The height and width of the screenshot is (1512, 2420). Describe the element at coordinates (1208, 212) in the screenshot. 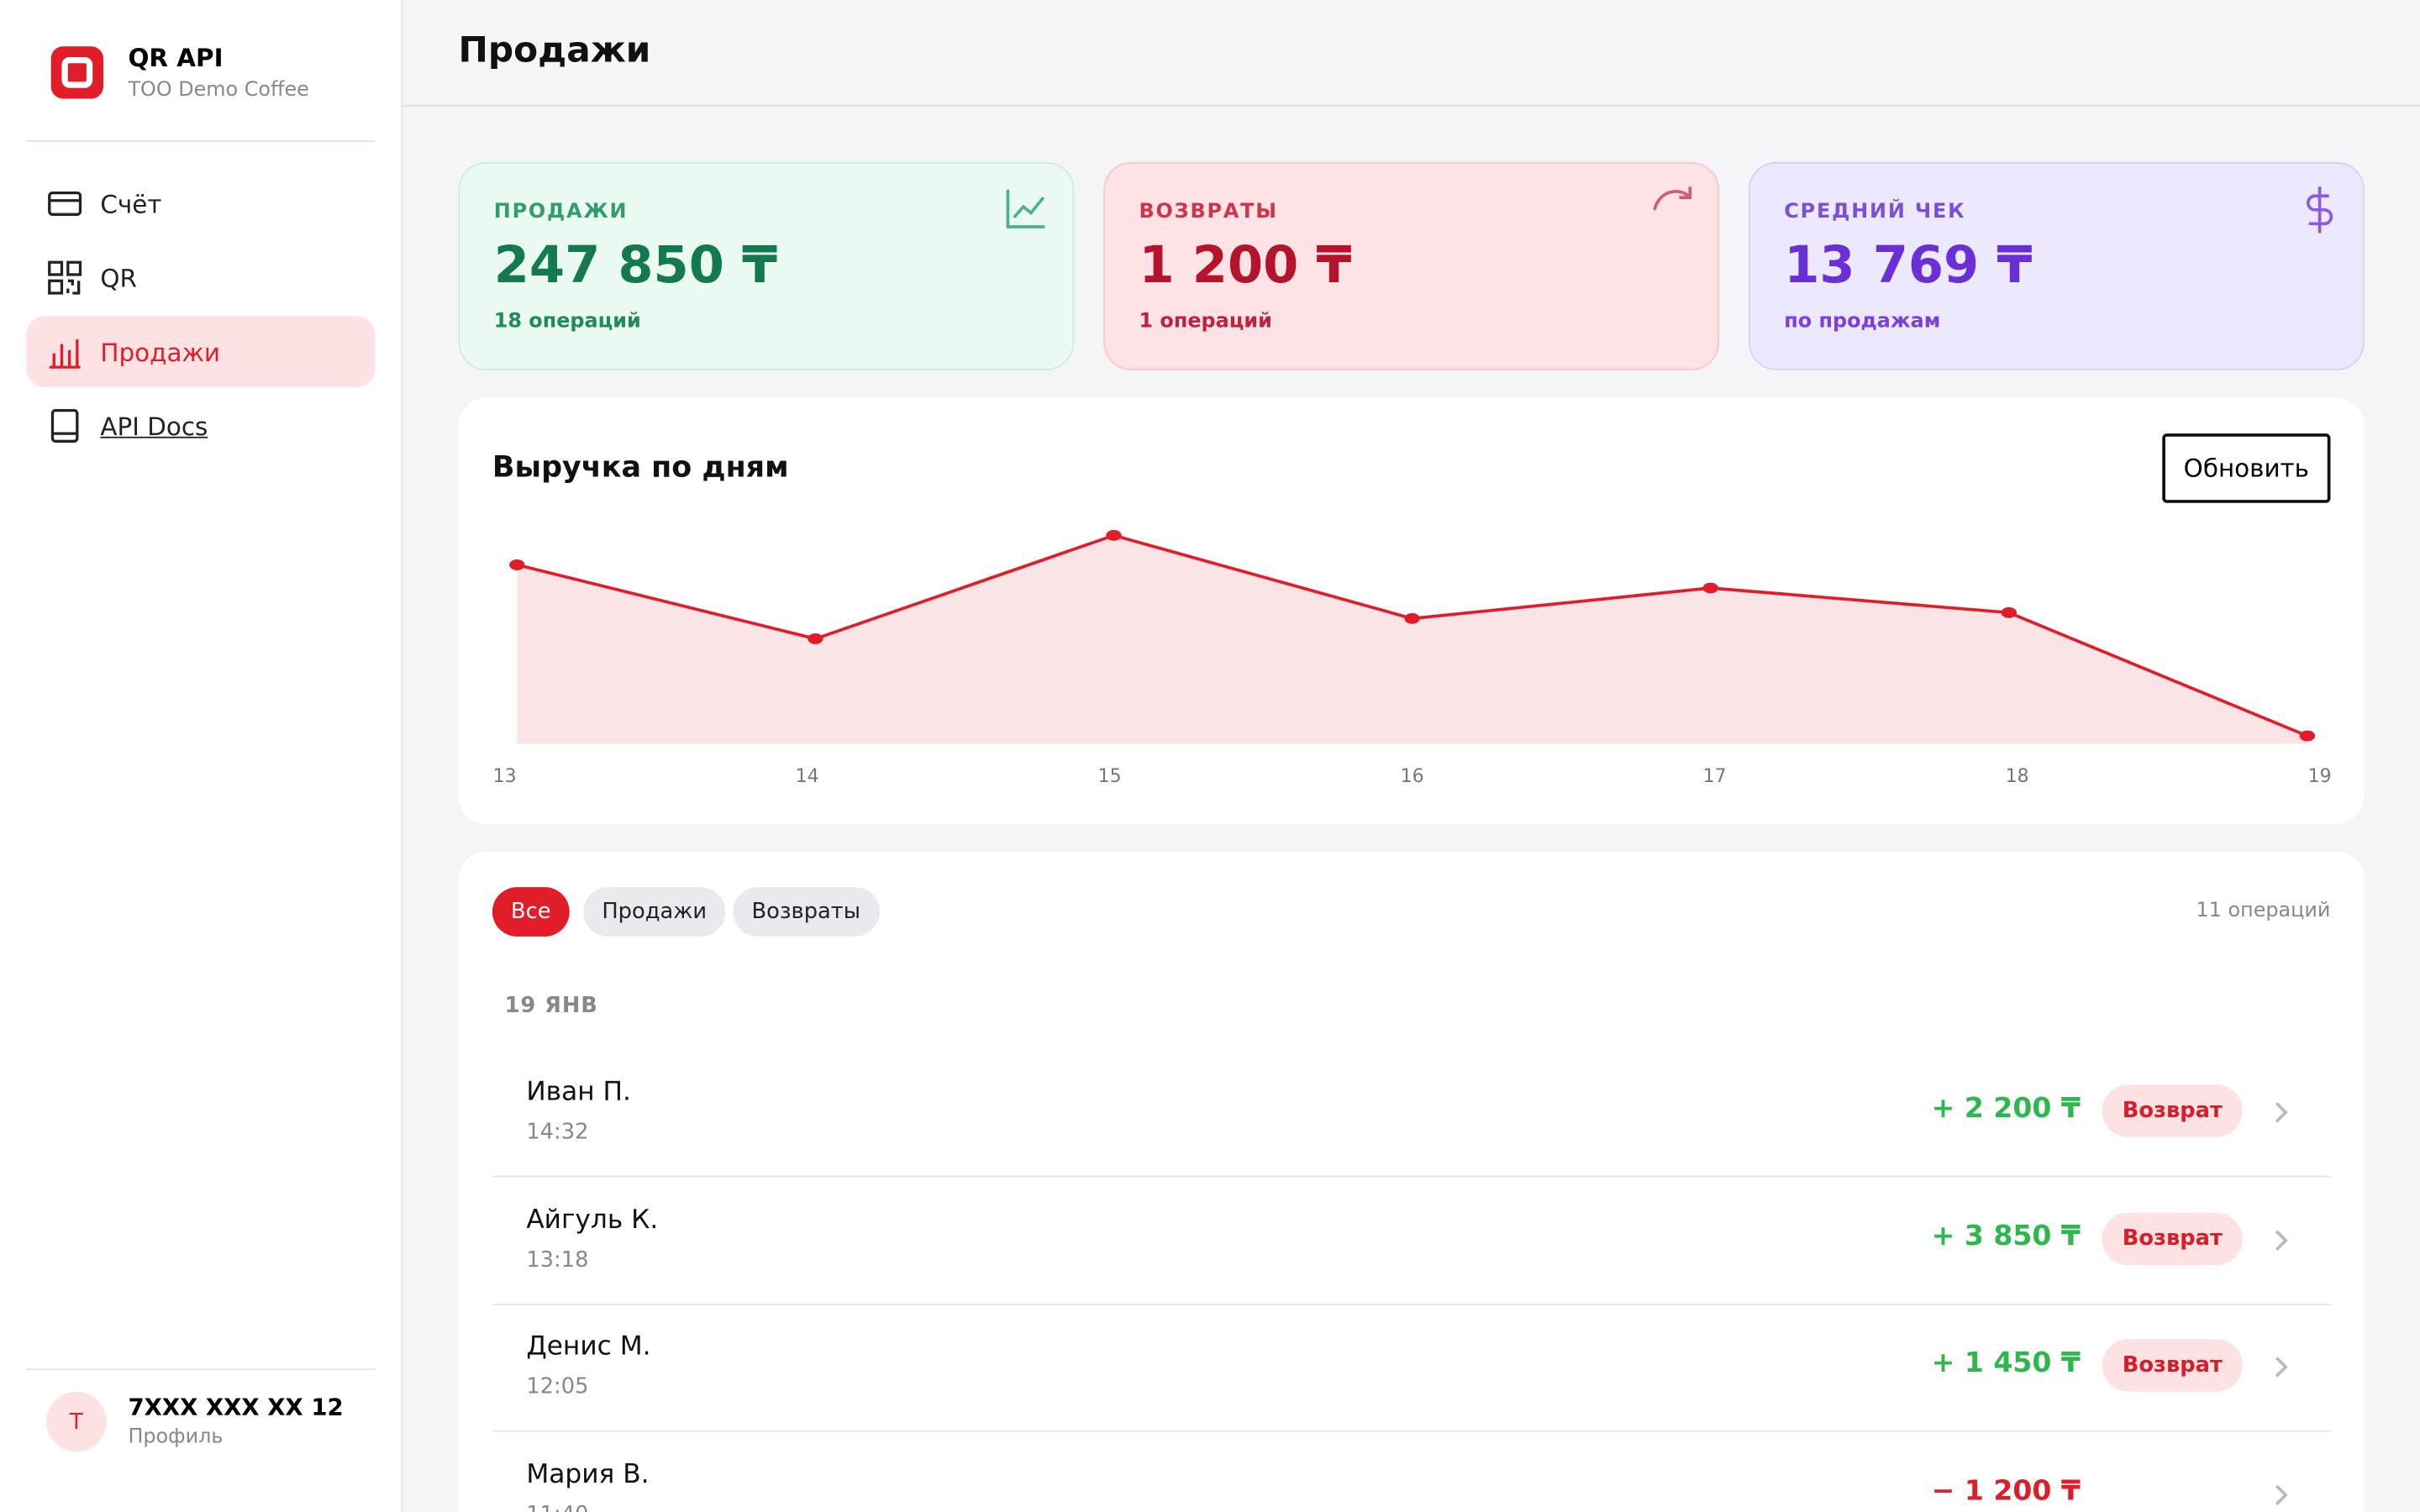

I see `stat-label: ВОЗВРАТЫ` at that location.